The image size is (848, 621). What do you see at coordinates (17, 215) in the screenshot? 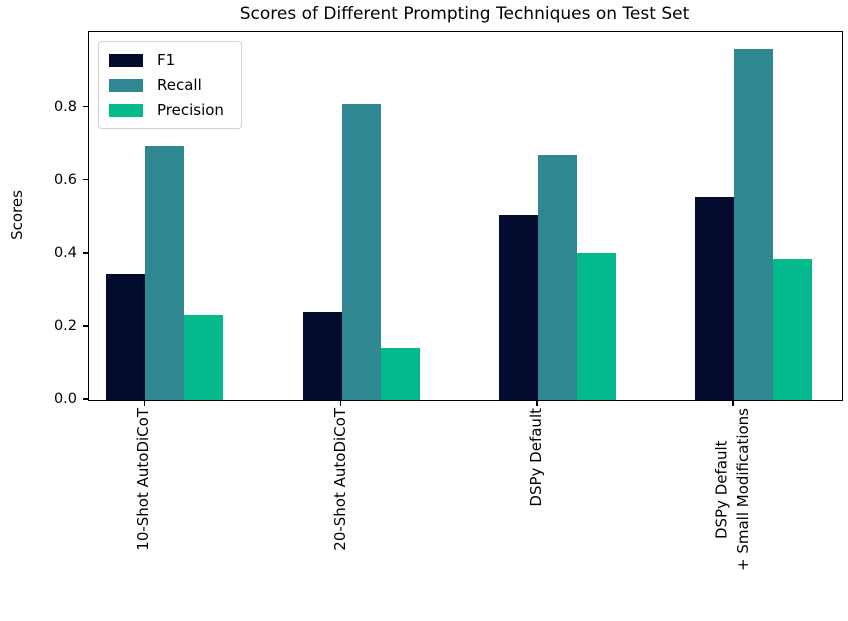
I see `y-axis-label: Scores` at bounding box center [17, 215].